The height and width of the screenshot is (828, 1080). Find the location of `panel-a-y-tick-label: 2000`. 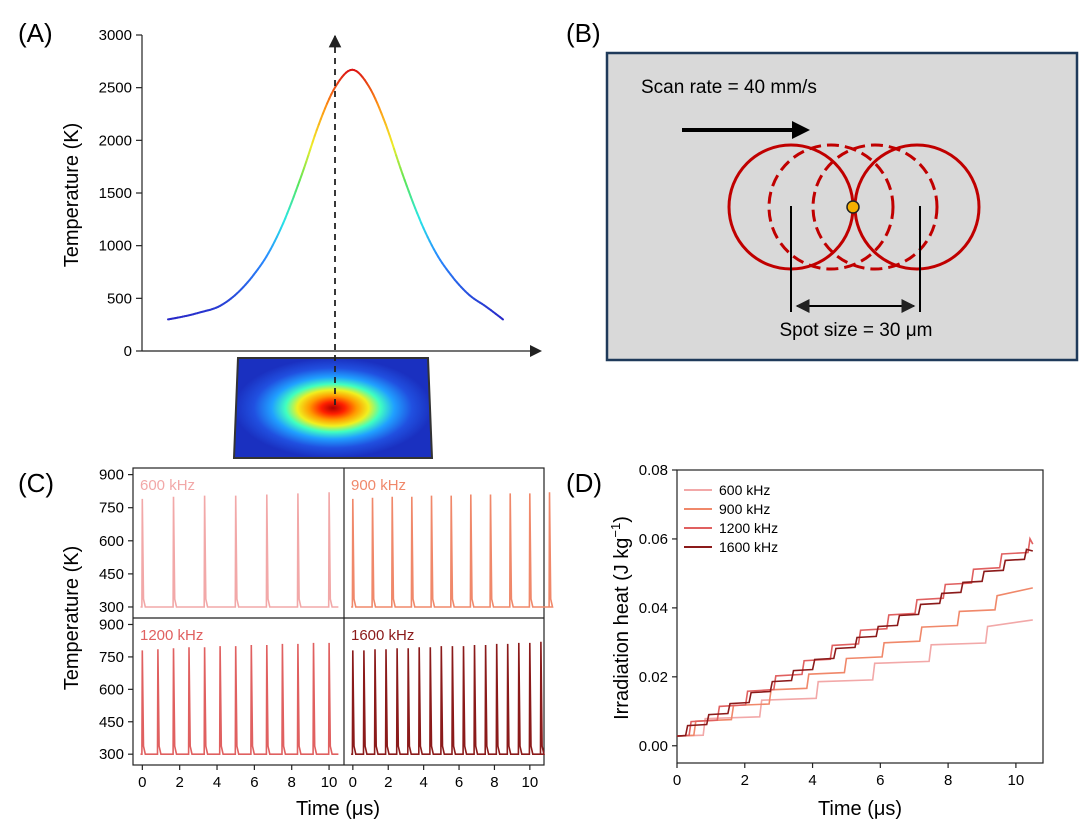

panel-a-y-tick-label: 2000 is located at coordinates (115, 140).